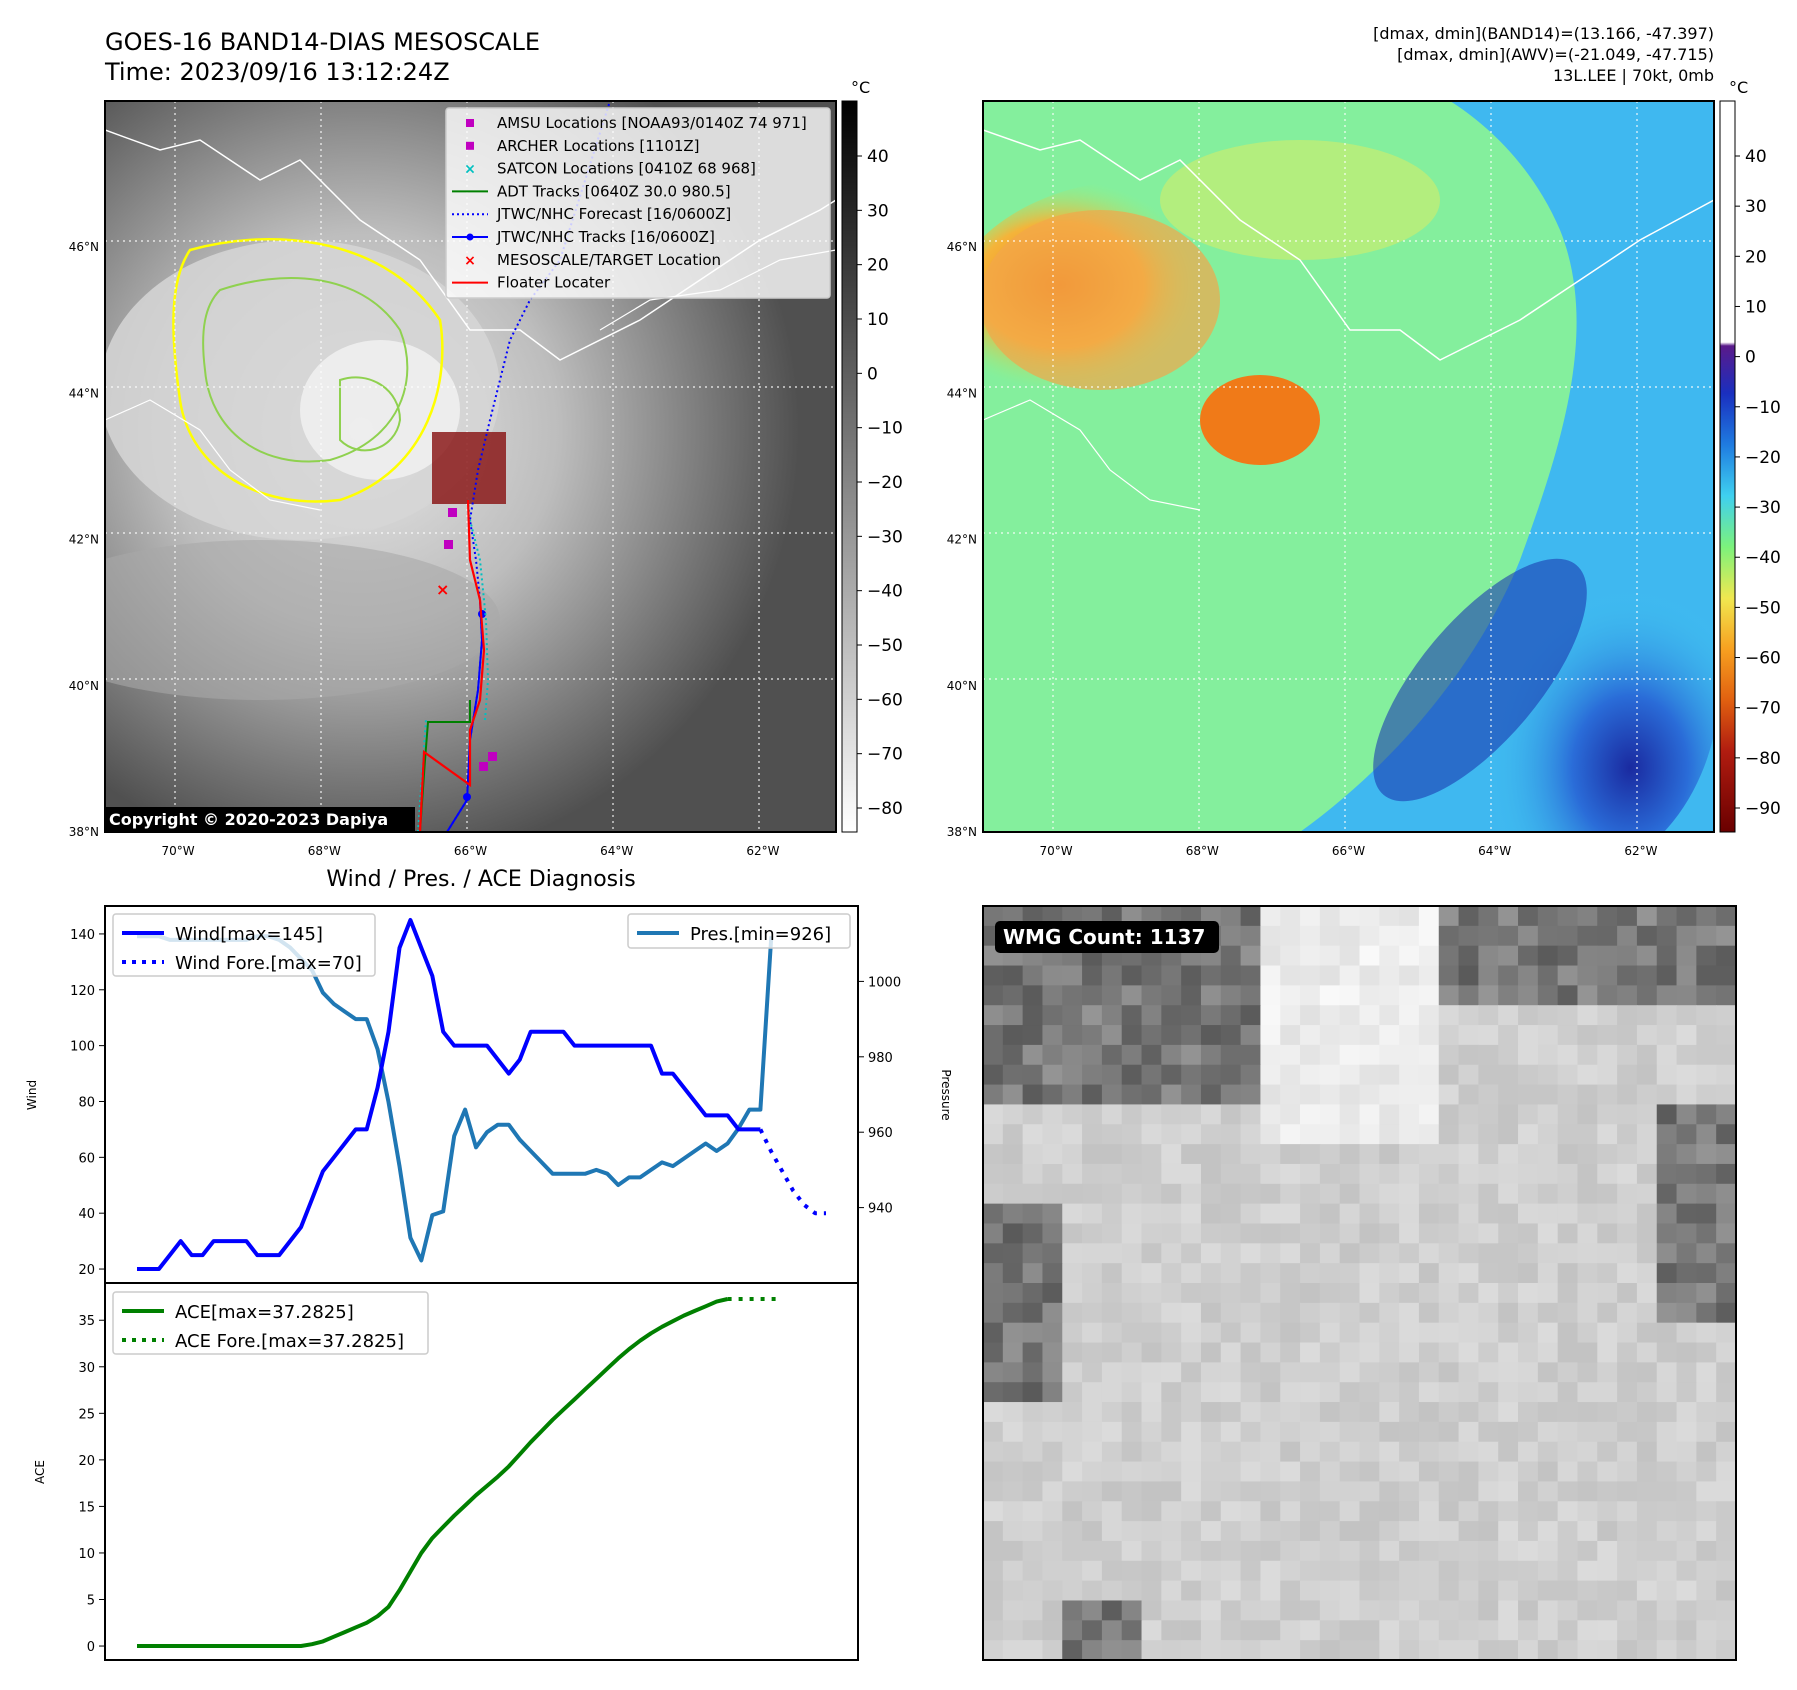 This screenshot has height=1690, width=1797. I want to click on wmg-count-label: WMG Count: 1137, so click(1104, 937).